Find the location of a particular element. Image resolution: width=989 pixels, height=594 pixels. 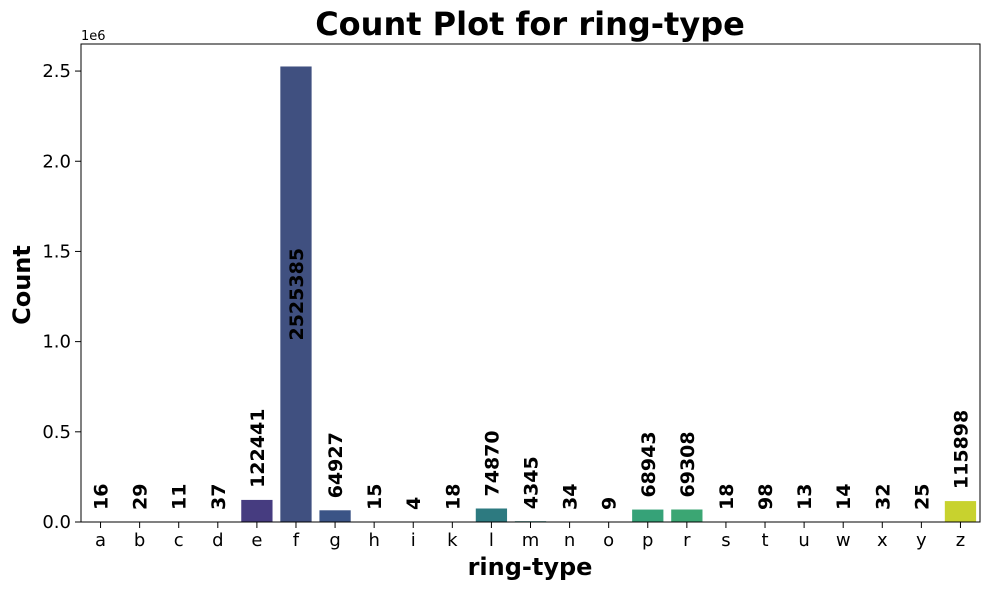

x-tick-label-m: m is located at coordinates (531, 540).